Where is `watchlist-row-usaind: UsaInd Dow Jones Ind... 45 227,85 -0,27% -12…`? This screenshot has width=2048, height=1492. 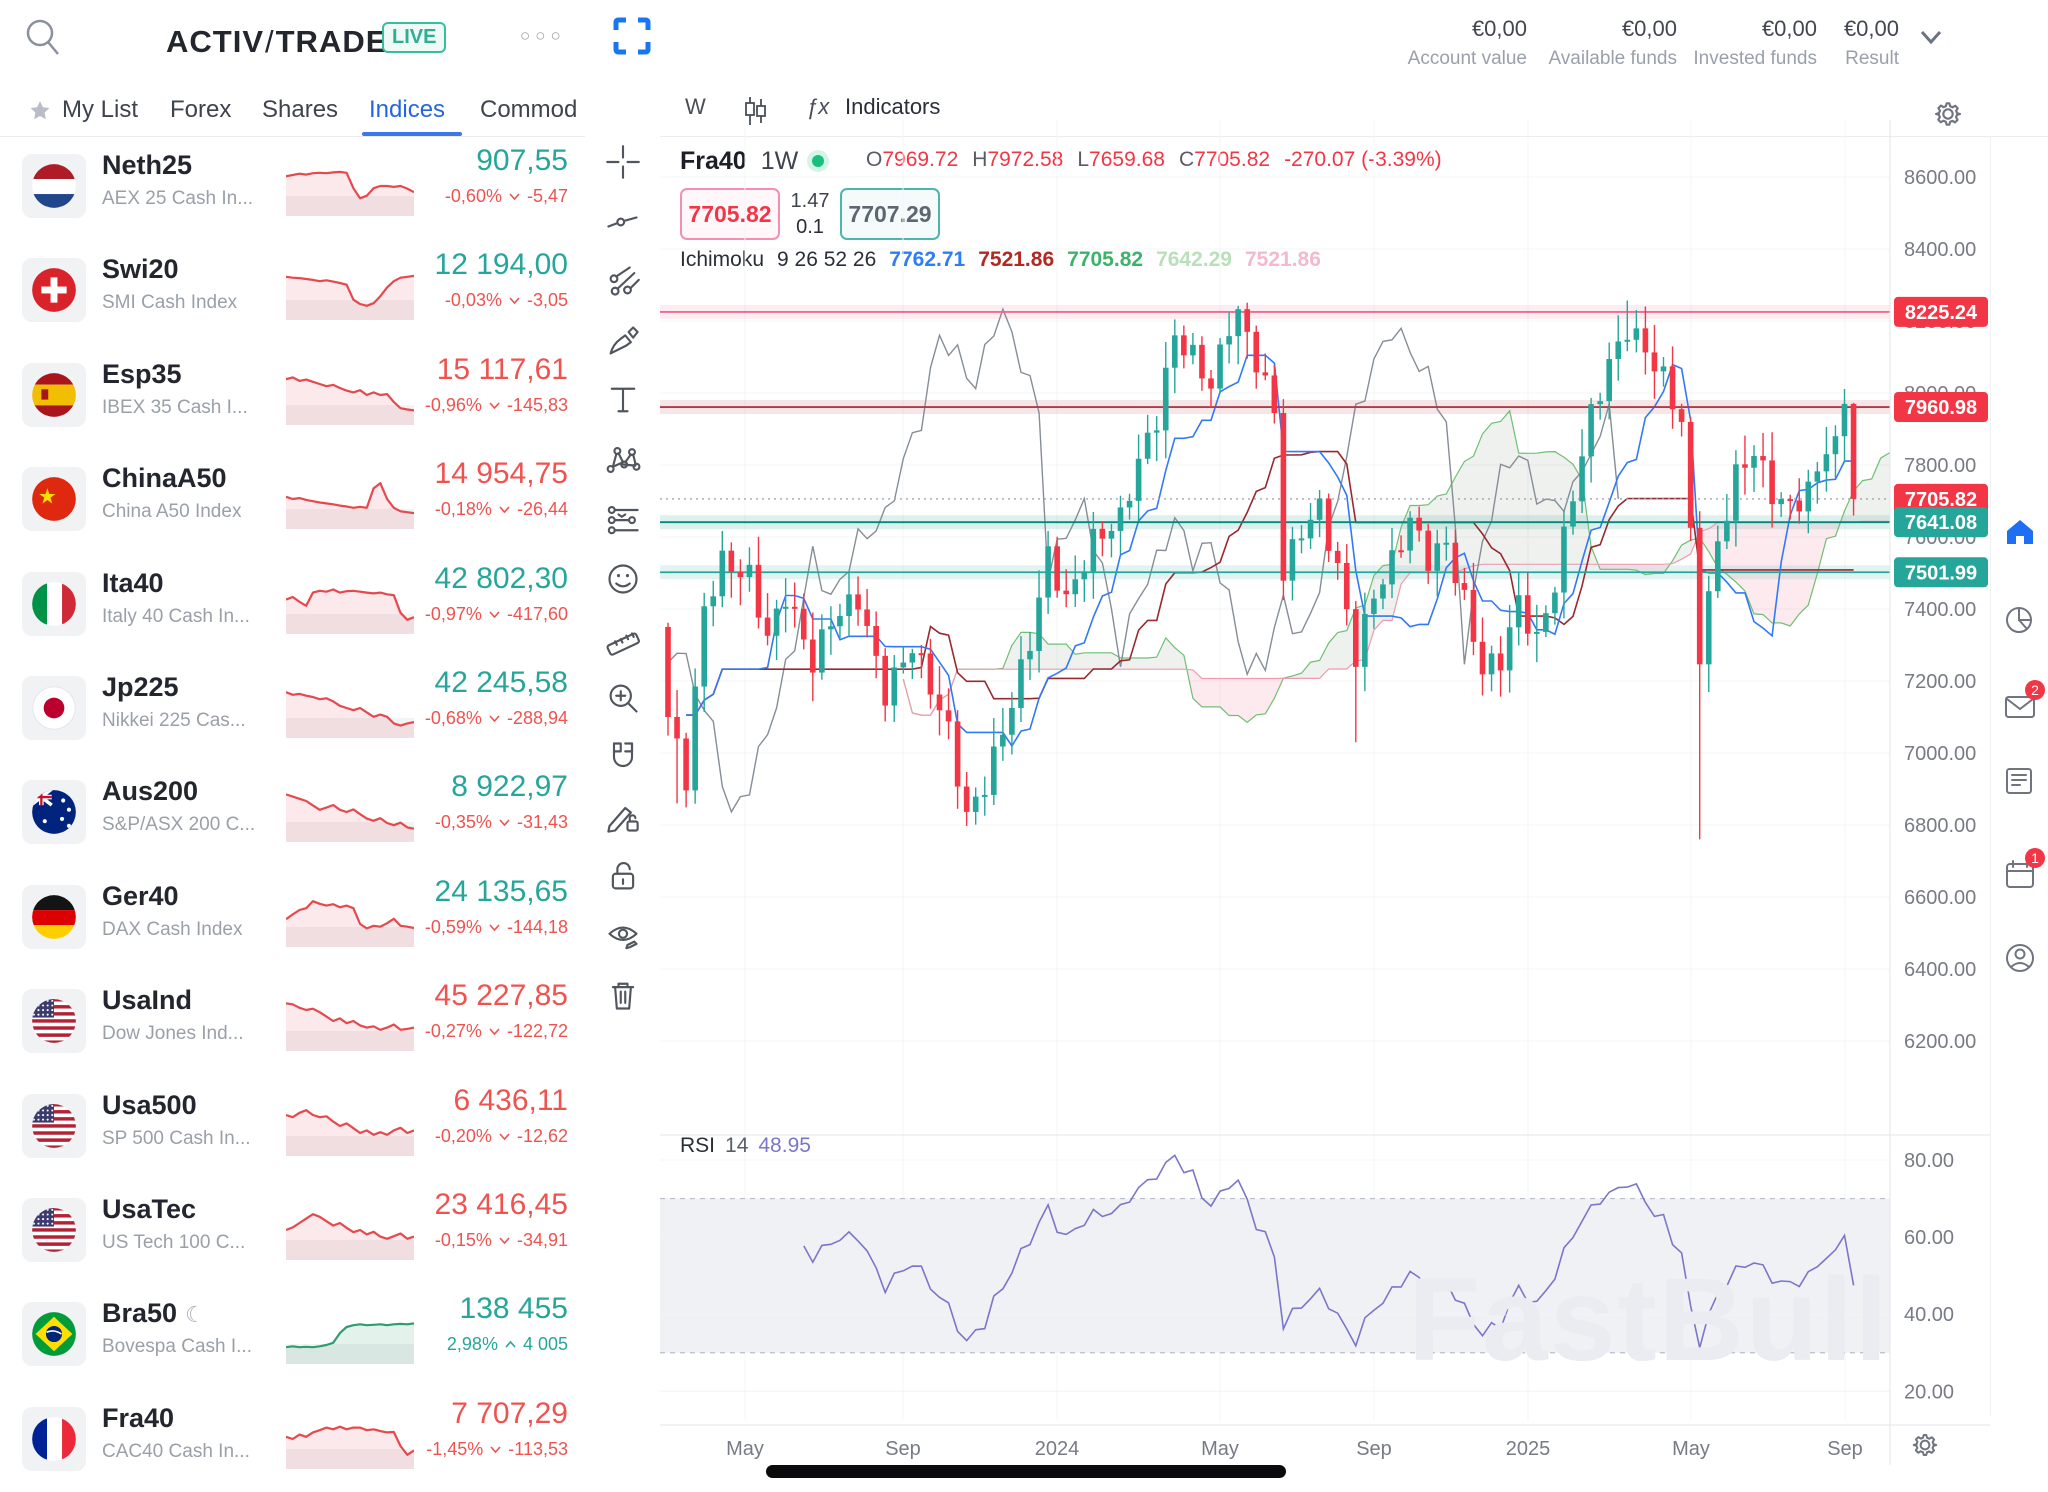 watchlist-row-usaind: UsaInd Dow Jones Ind... 45 227,85 -0,27% -12… is located at coordinates (292, 1023).